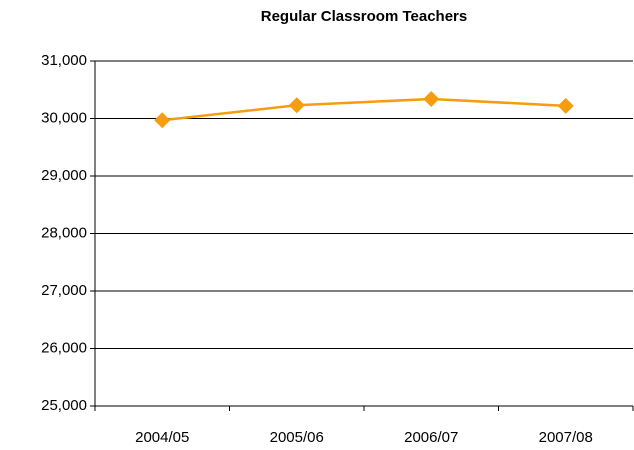 The image size is (634, 450). What do you see at coordinates (64, 60) in the screenshot?
I see `y-tick-label: 31,000` at bounding box center [64, 60].